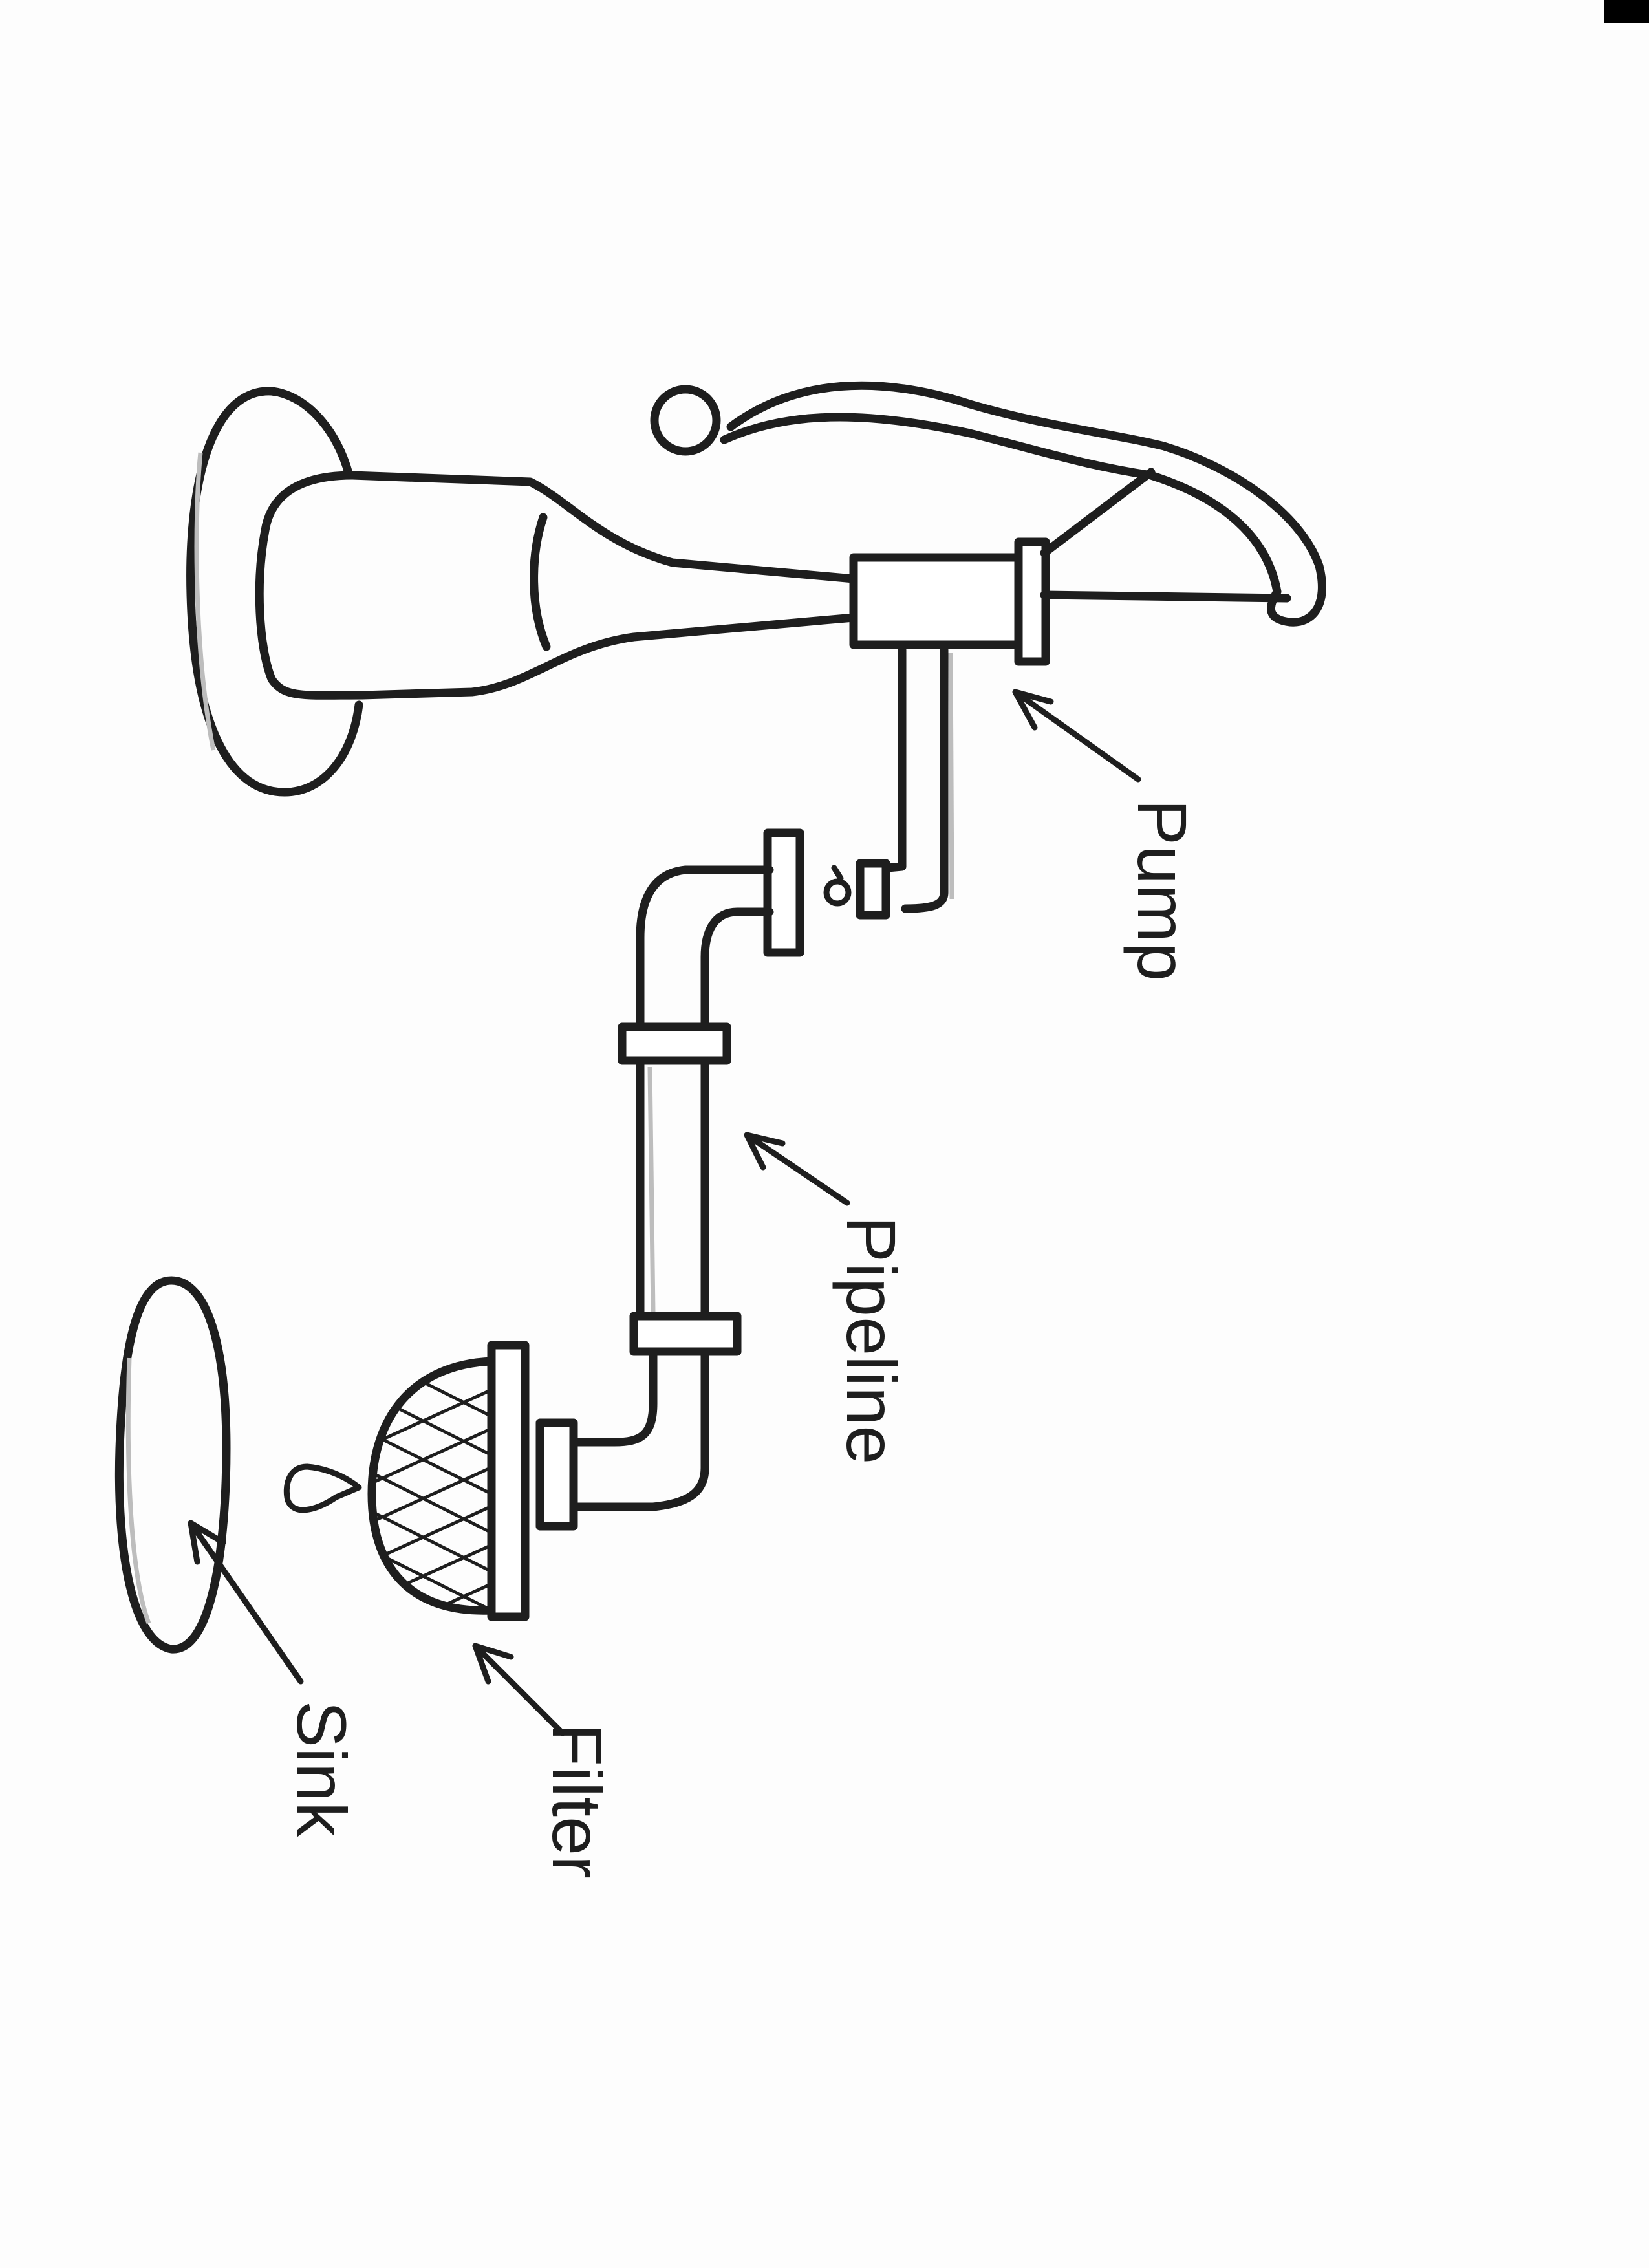 The height and width of the screenshot is (2268, 1649). What do you see at coordinates (540, 582) in the screenshot?
I see `tank-neck-line` at bounding box center [540, 582].